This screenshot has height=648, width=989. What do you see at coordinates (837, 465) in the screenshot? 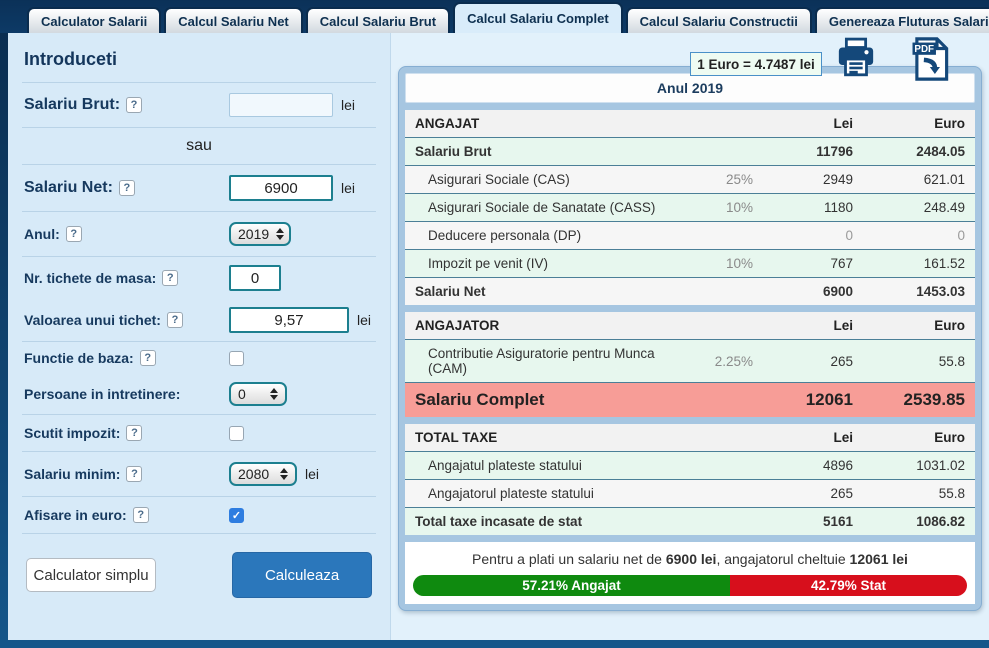
I see `row-lei: 4896` at bounding box center [837, 465].